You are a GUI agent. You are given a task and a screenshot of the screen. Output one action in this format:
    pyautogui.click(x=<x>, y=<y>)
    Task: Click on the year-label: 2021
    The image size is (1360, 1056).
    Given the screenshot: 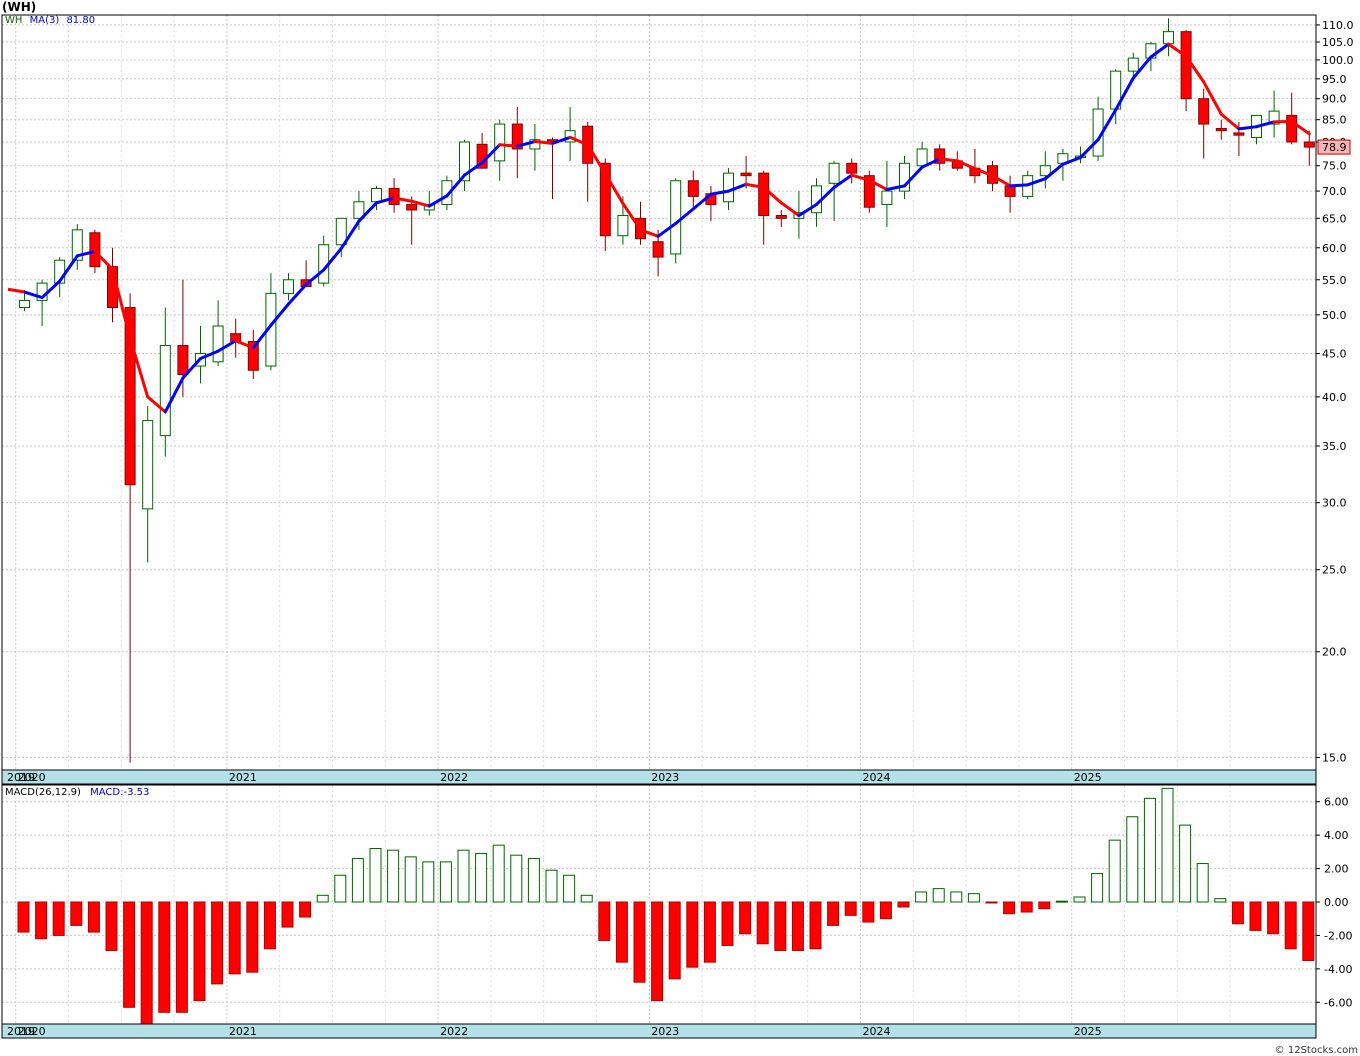 What is the action you would take?
    pyautogui.click(x=243, y=1031)
    